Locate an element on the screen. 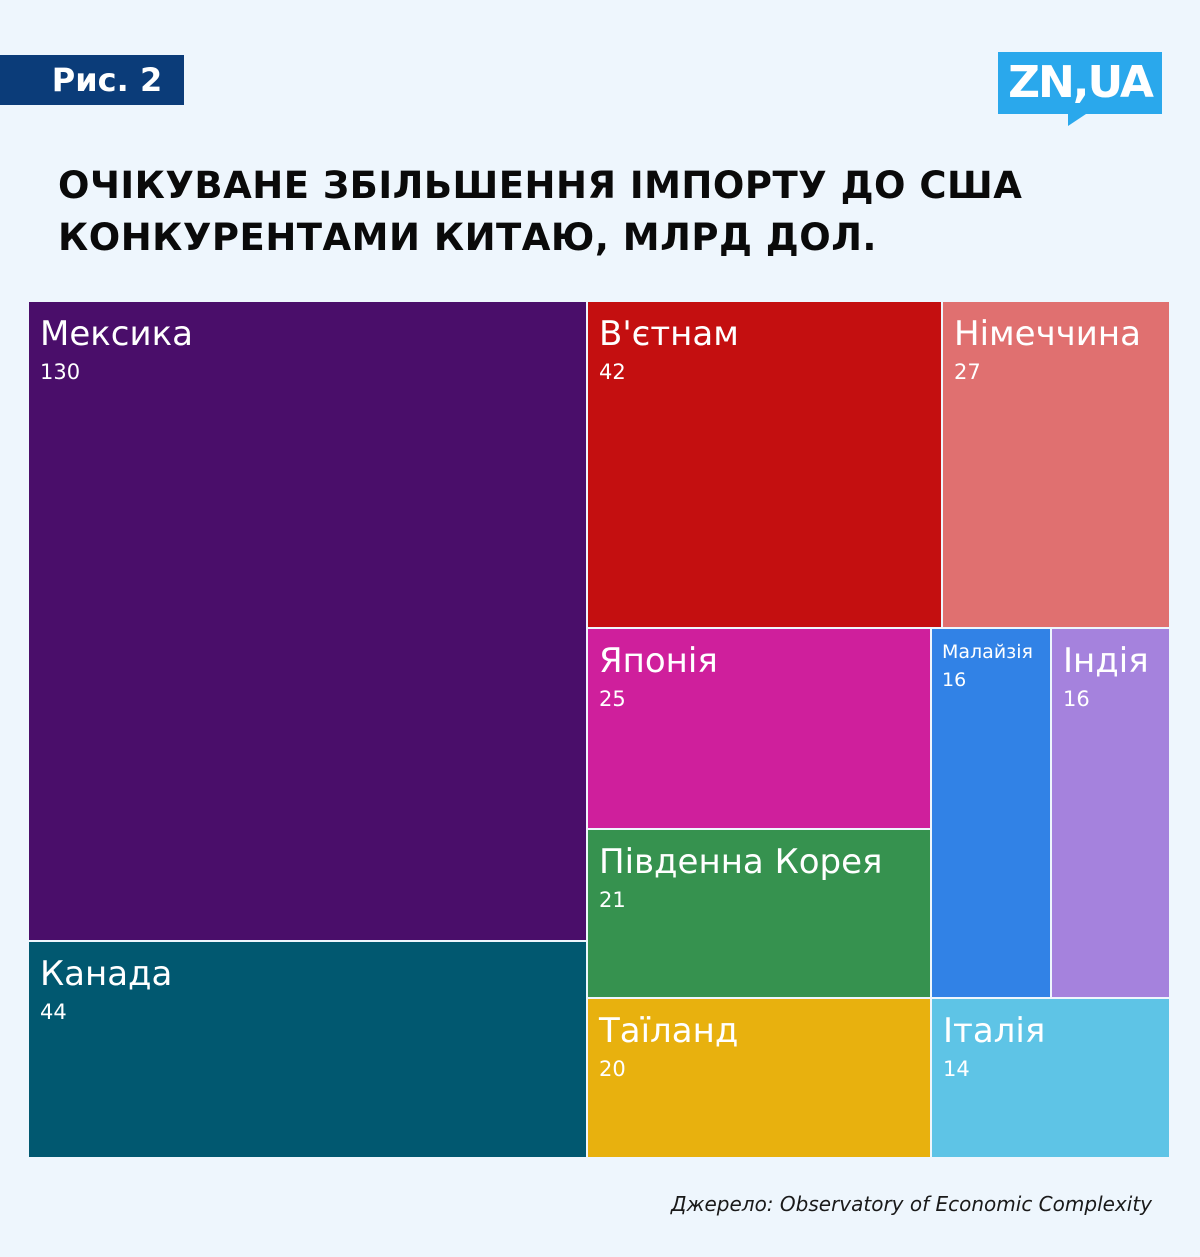 The height and width of the screenshot is (1257, 1200). zn-ua-logo: ZN,UA is located at coordinates (1080, 89).